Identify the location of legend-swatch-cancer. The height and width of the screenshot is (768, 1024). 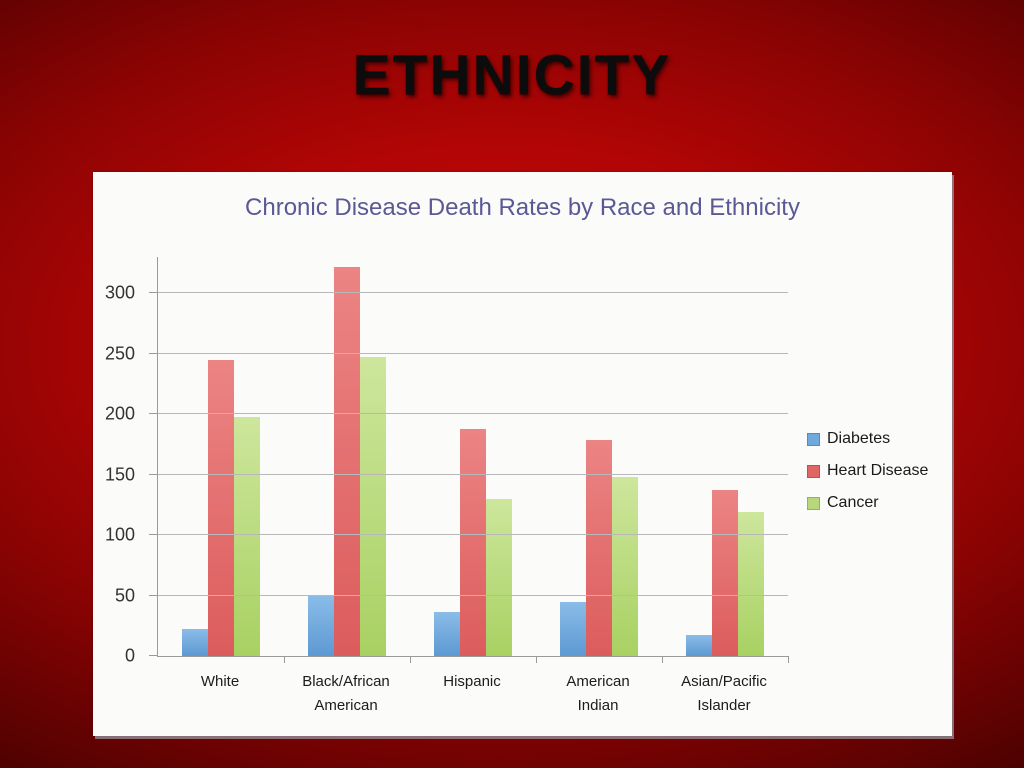
(813, 503).